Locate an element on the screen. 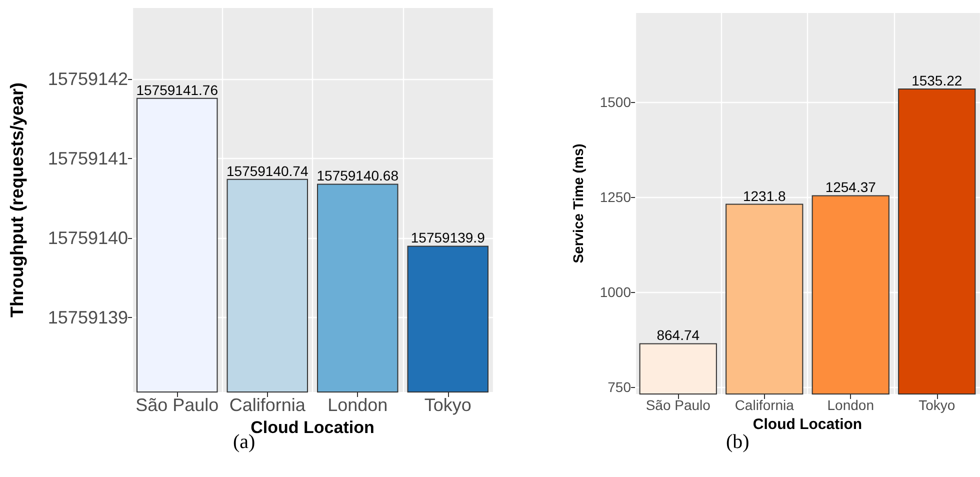 The image size is (980, 477). y-tick-label: 15759142 is located at coordinates (88, 78).